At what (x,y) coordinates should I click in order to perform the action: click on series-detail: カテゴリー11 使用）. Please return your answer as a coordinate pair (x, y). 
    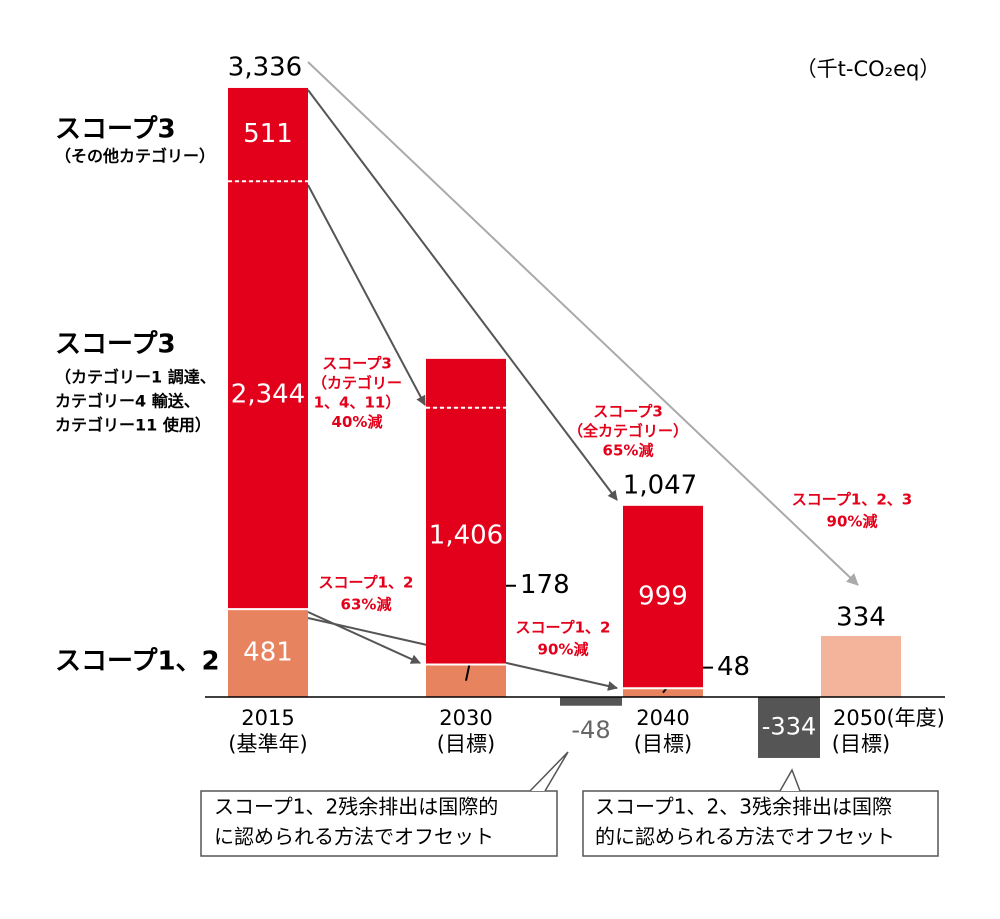
    Looking at the image, I should click on (133, 425).